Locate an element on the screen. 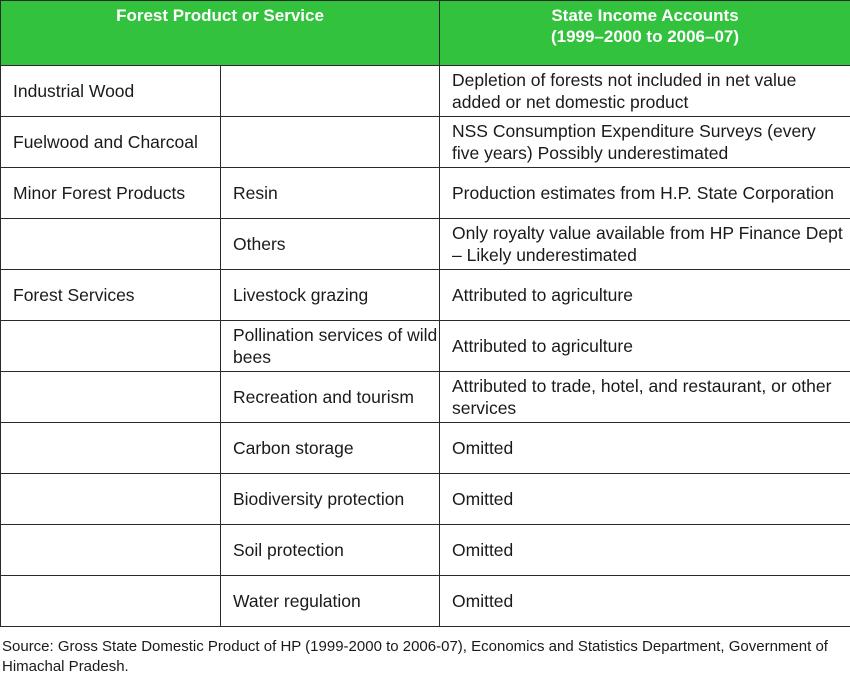 The width and height of the screenshot is (850, 684). table-row: Biodiversity protection Omitted is located at coordinates (425, 499).